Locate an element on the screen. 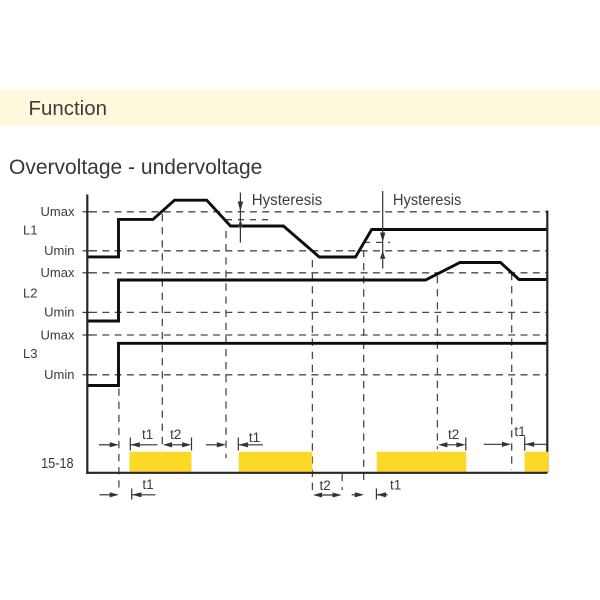 Image resolution: width=600 pixels, height=600 pixels. svg-text: L1 is located at coordinates (30, 230).